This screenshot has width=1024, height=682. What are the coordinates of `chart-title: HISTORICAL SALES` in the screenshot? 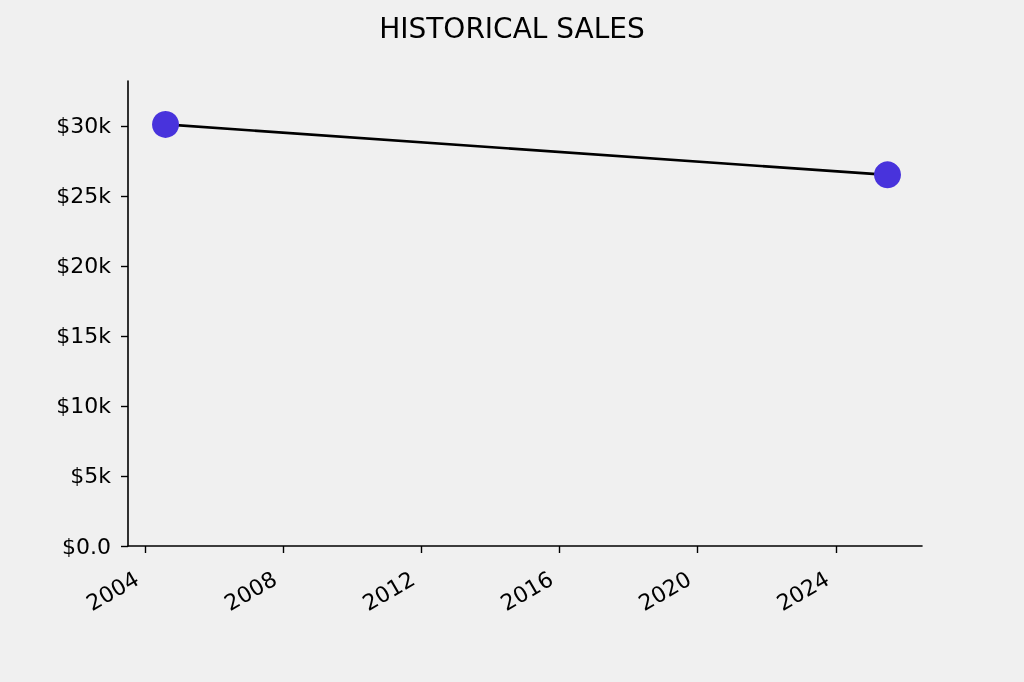 It's located at (512, 28).